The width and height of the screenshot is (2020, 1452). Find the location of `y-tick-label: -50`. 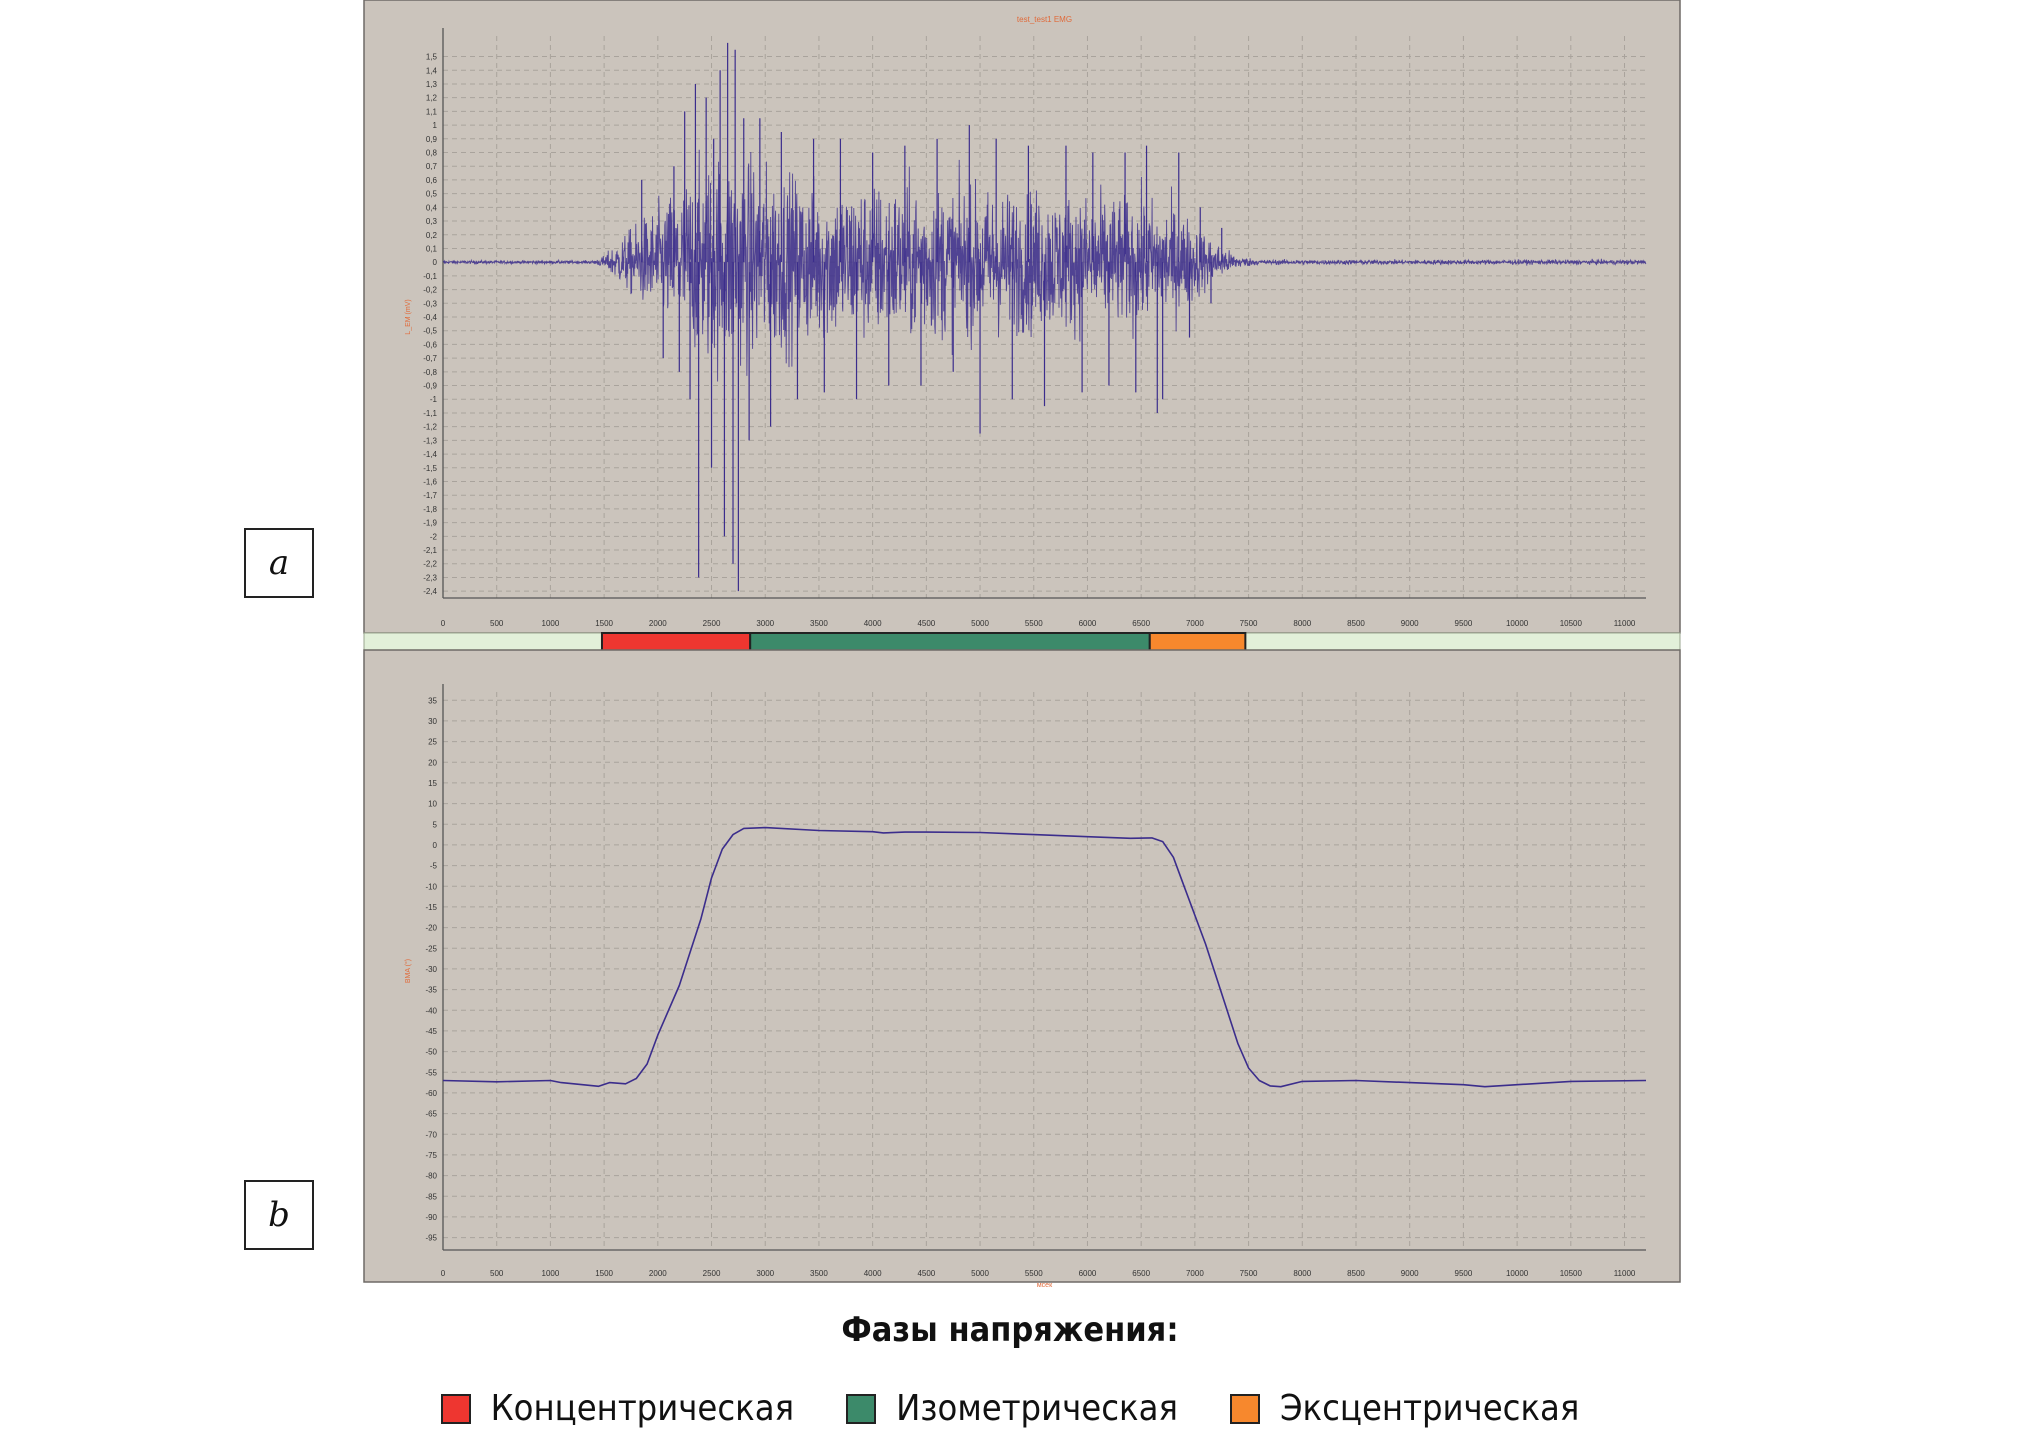

y-tick-label: -50 is located at coordinates (431, 1052).